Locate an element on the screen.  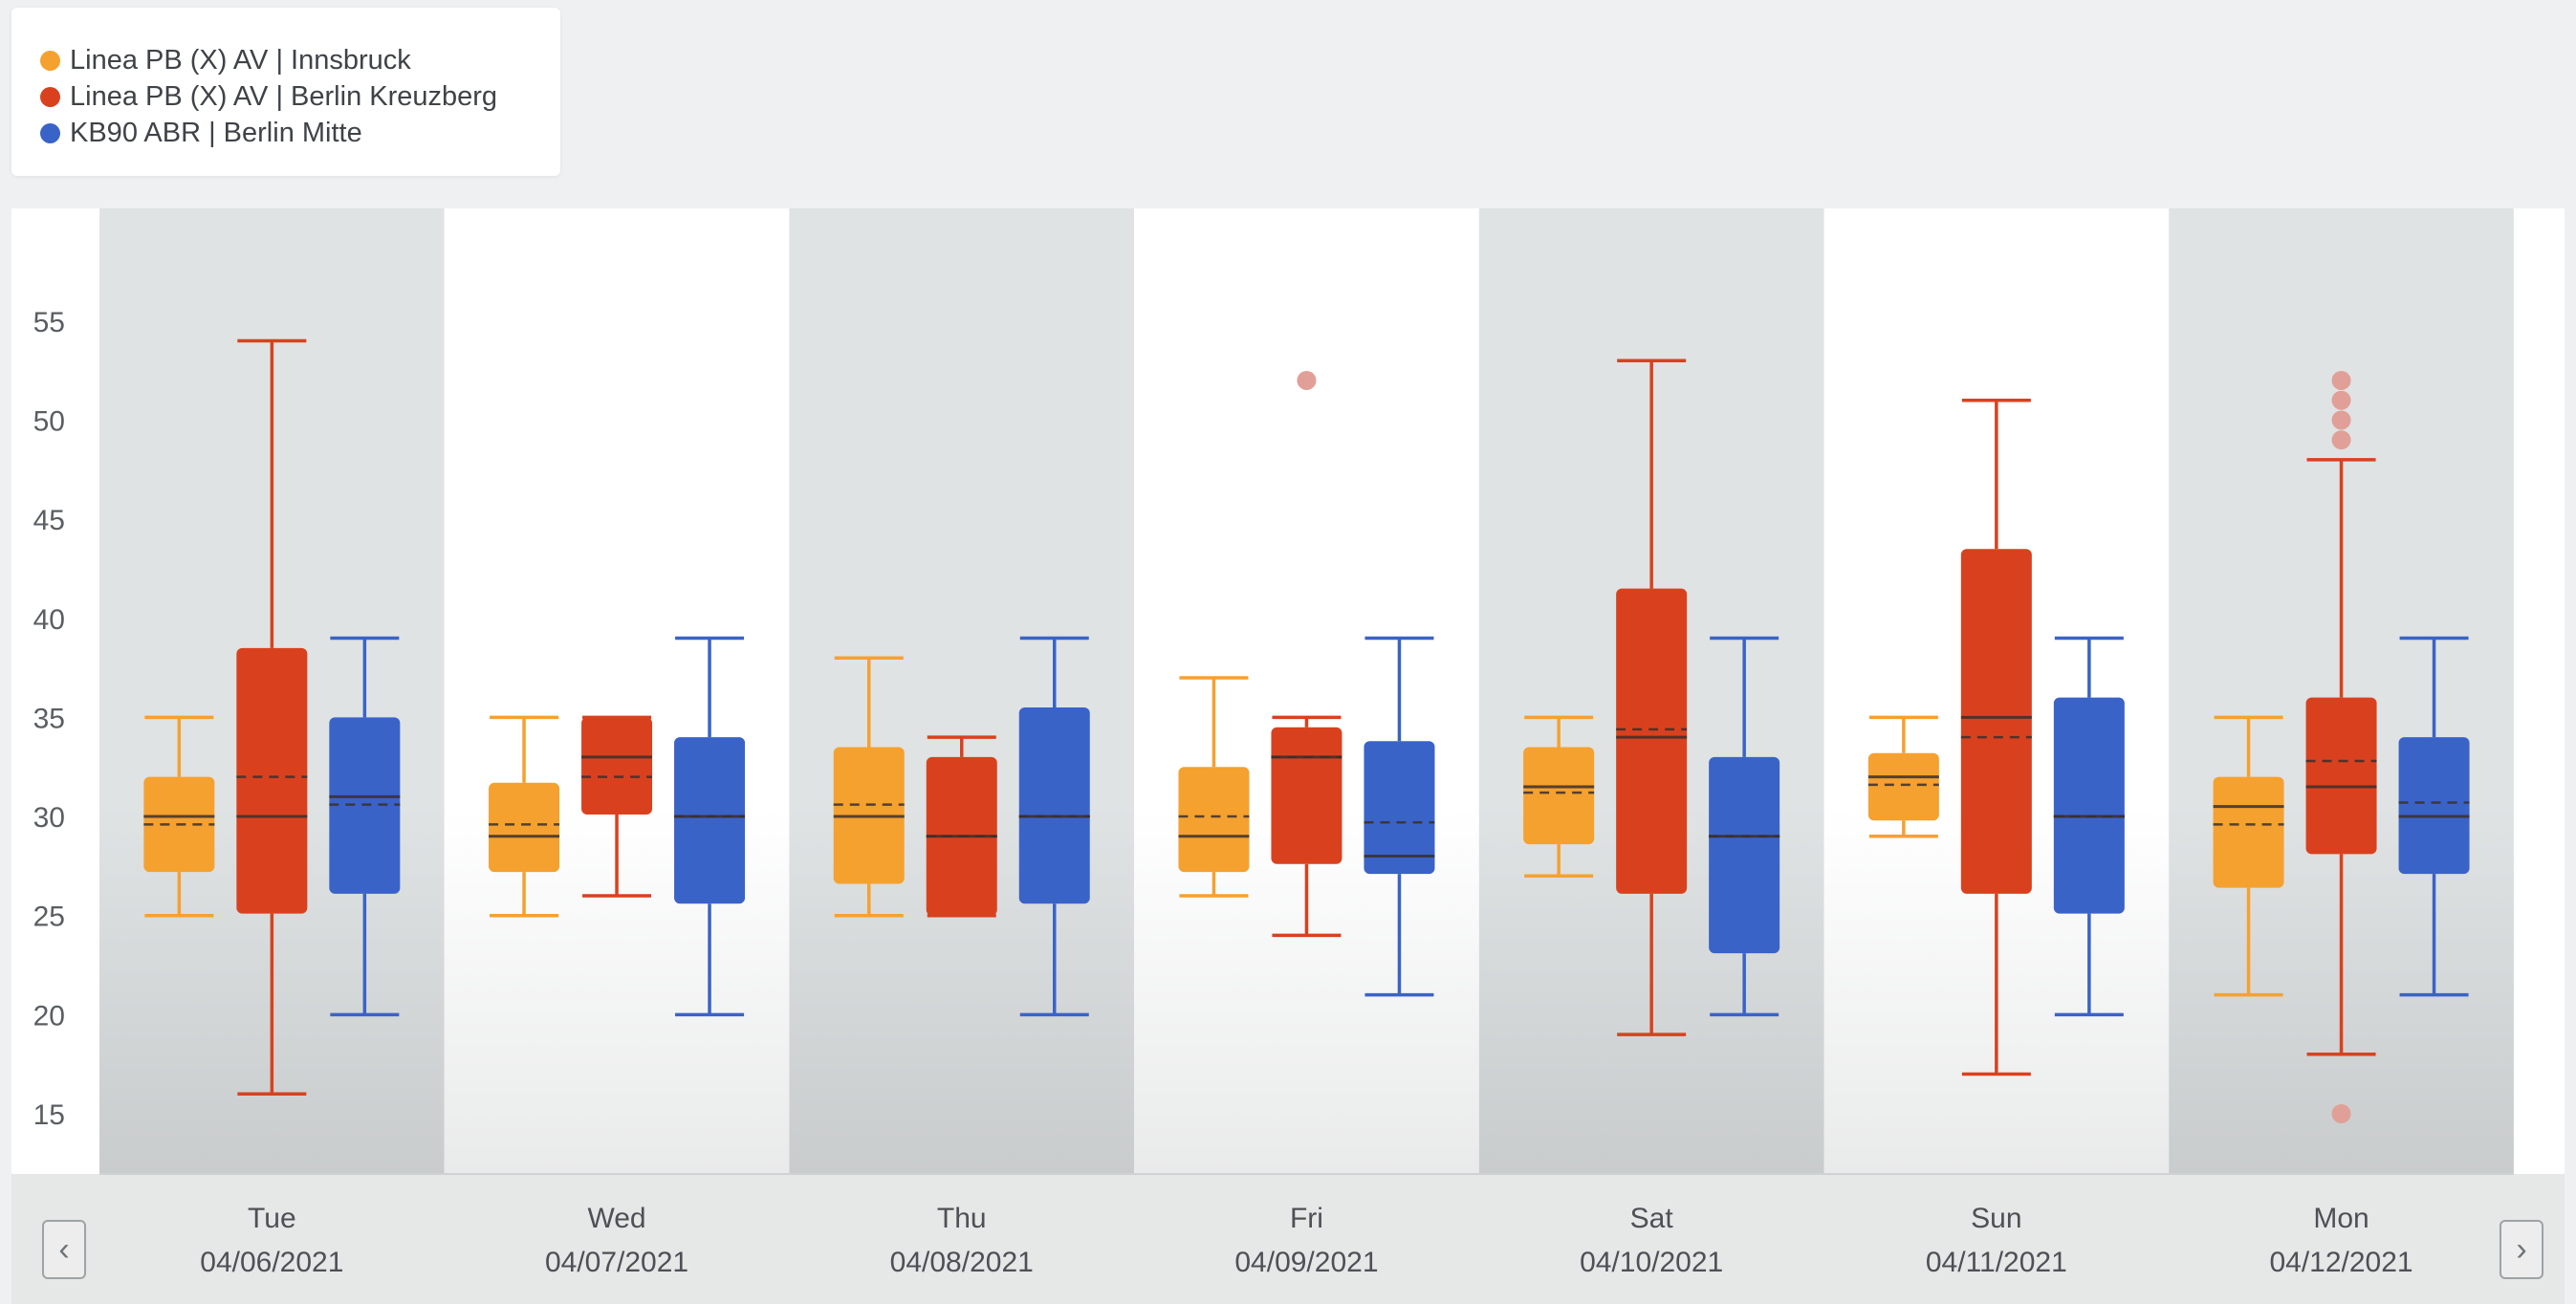
y-tick-label: 55 is located at coordinates (49, 322).